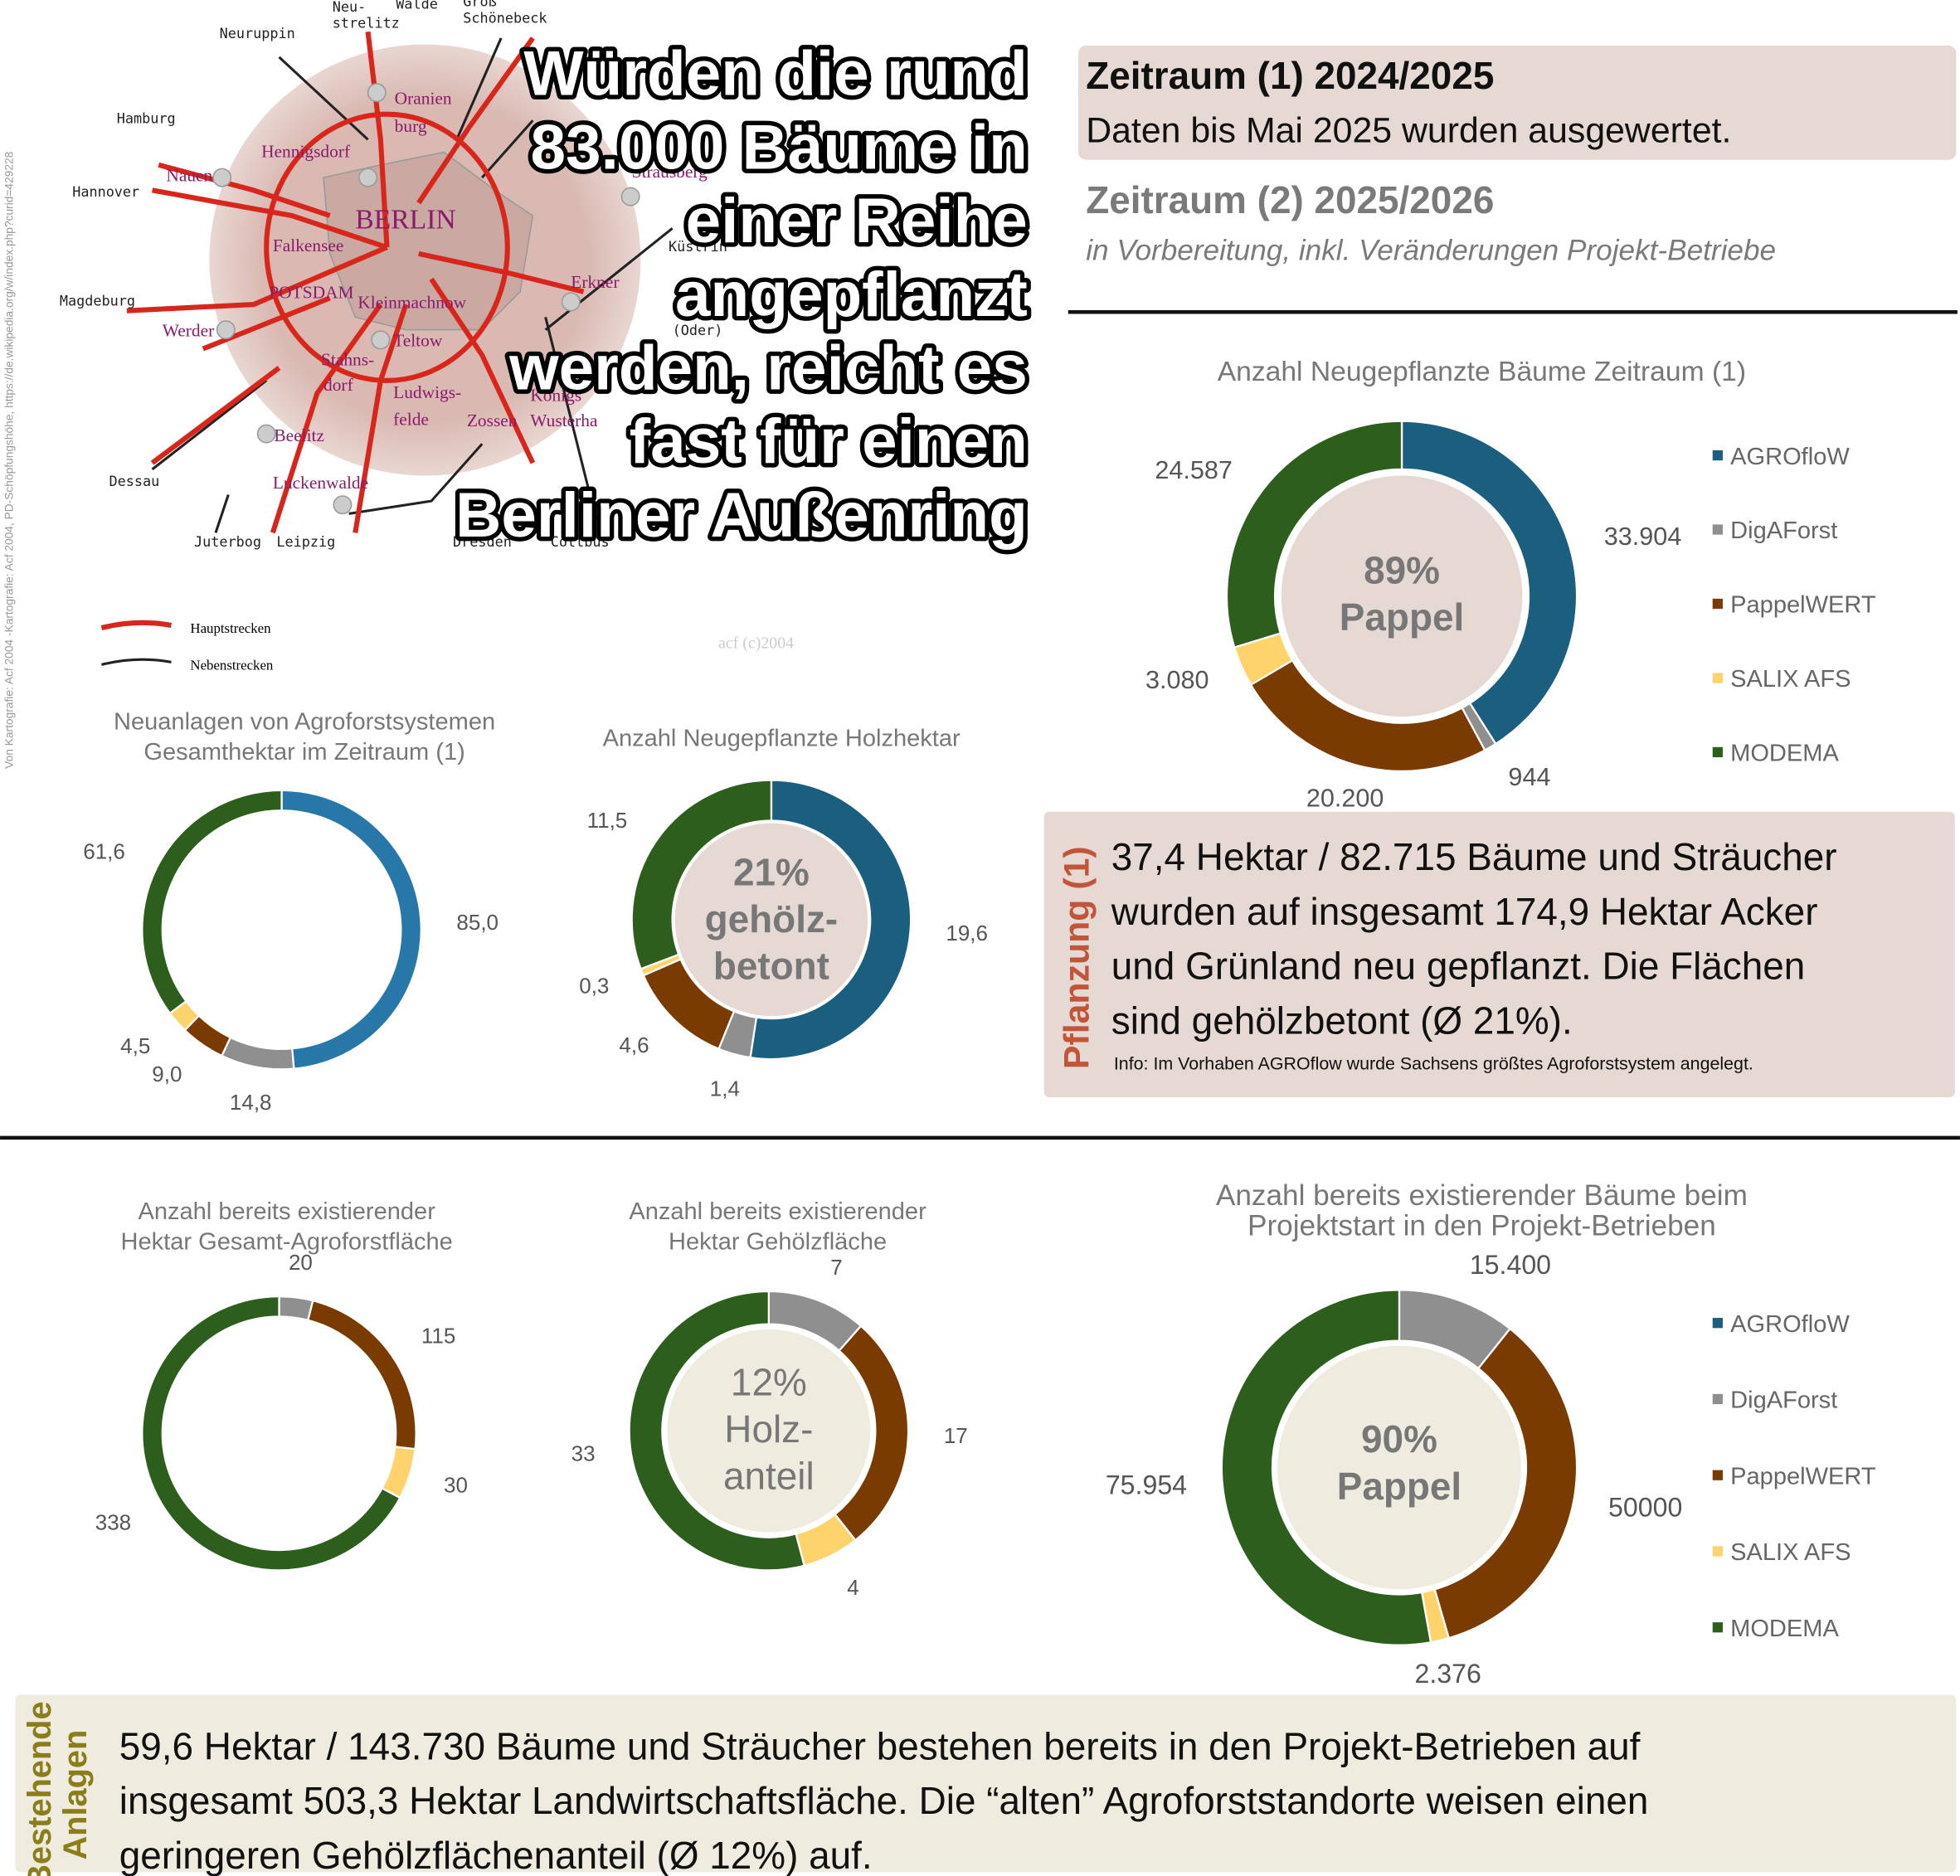 This screenshot has width=1960, height=1876. What do you see at coordinates (366, 23) in the screenshot?
I see `city-label: strelitz` at bounding box center [366, 23].